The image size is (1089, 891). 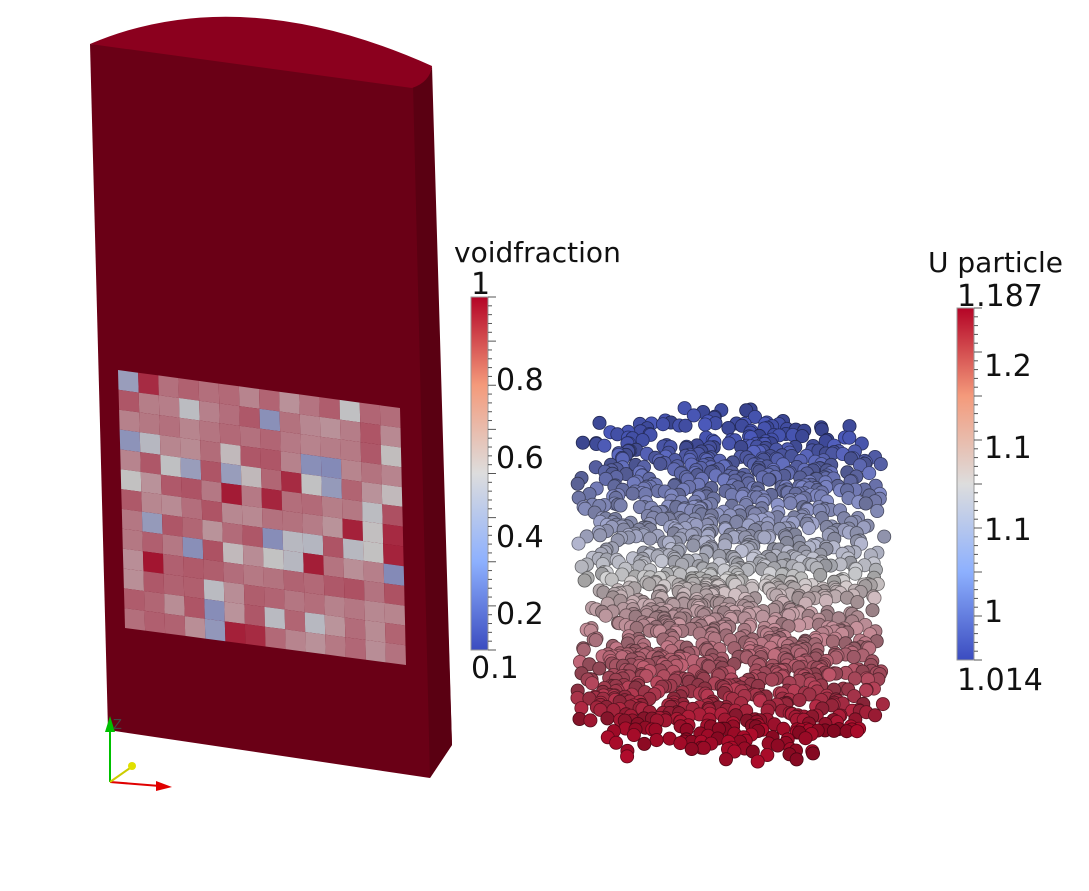 I want to click on uparticle-tick-label: 1.1, so click(x=1008, y=530).